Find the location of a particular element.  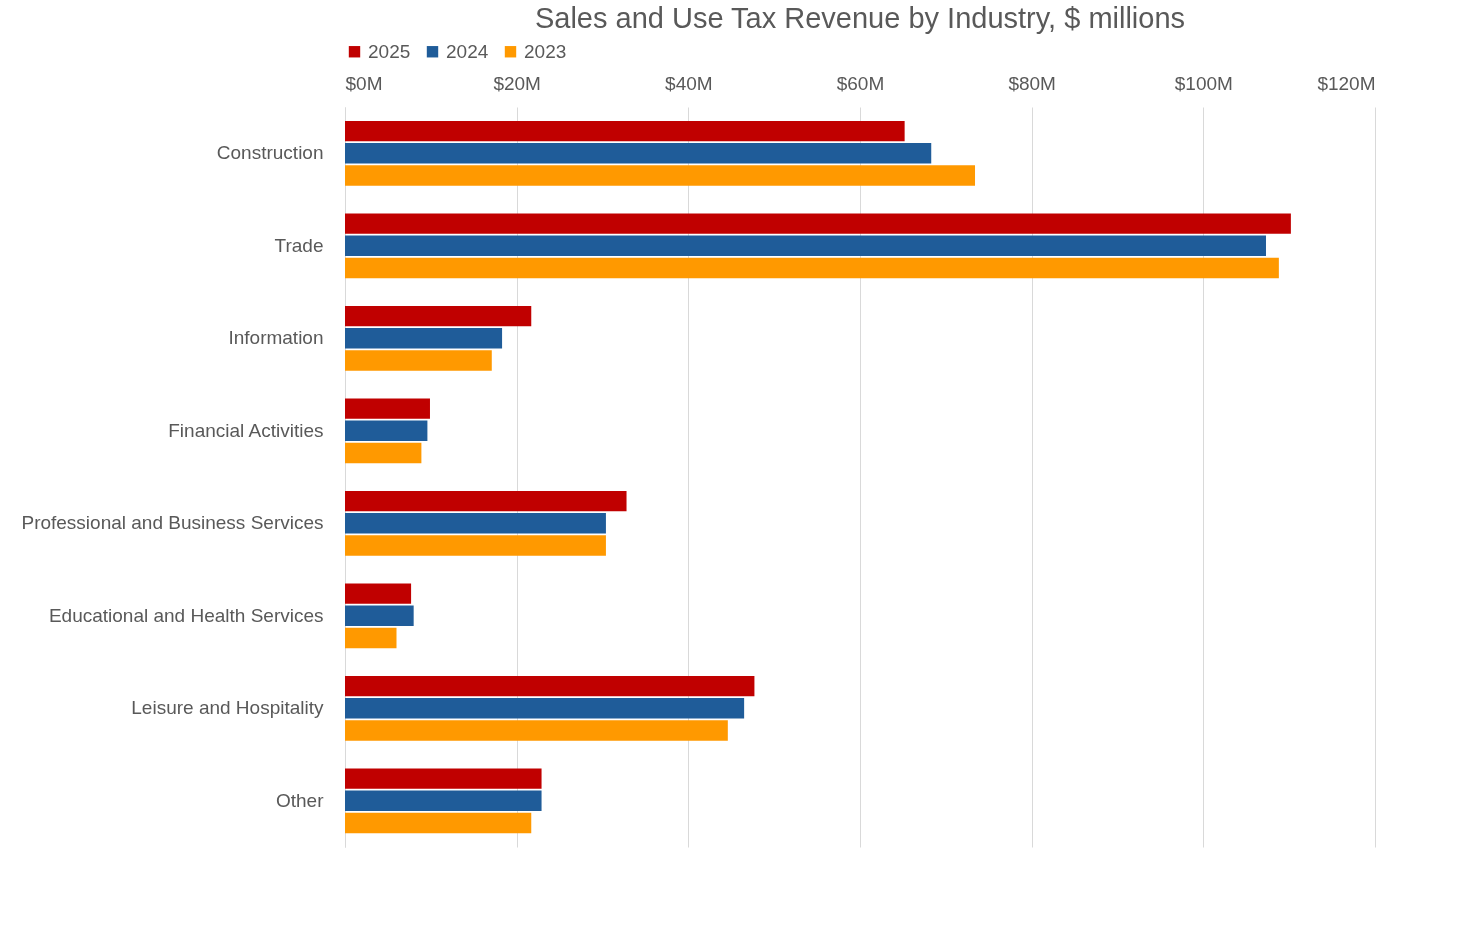

x-tick-label: $120M is located at coordinates (1346, 83).